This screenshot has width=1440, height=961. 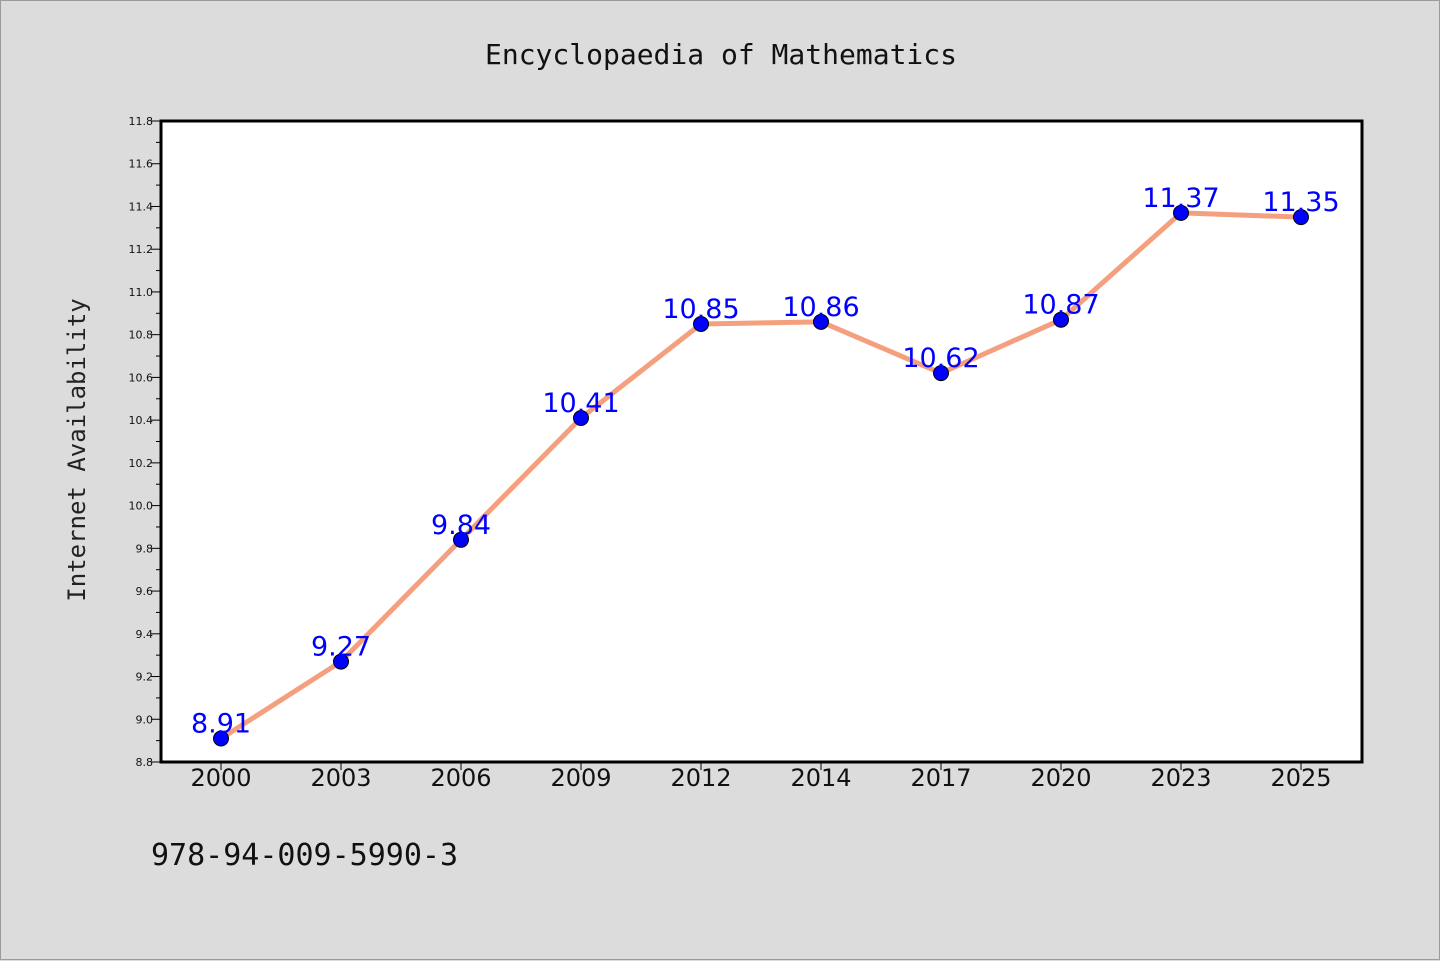 I want to click on y-tick-label: 10.4, so click(x=141, y=420).